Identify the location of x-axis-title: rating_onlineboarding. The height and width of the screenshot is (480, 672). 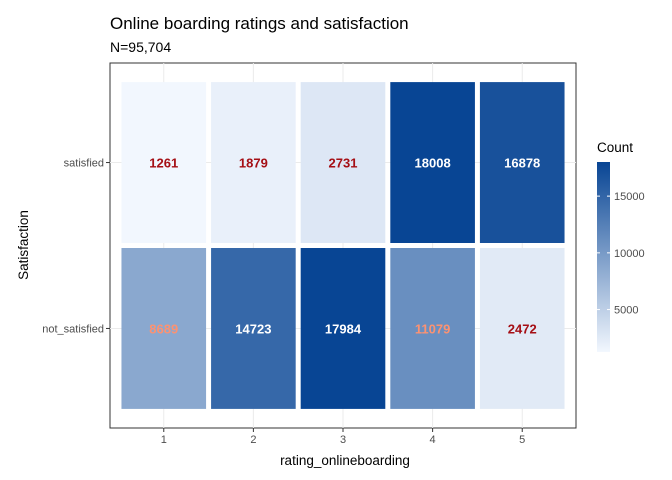
(345, 460).